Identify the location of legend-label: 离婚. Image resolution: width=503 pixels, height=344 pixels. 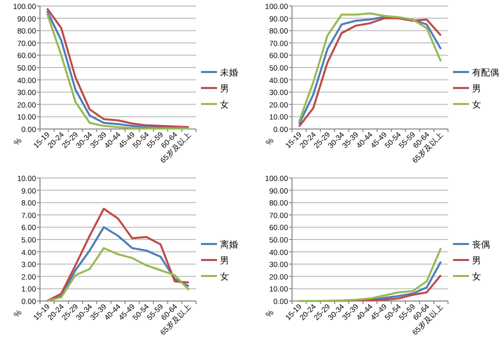
(229, 245).